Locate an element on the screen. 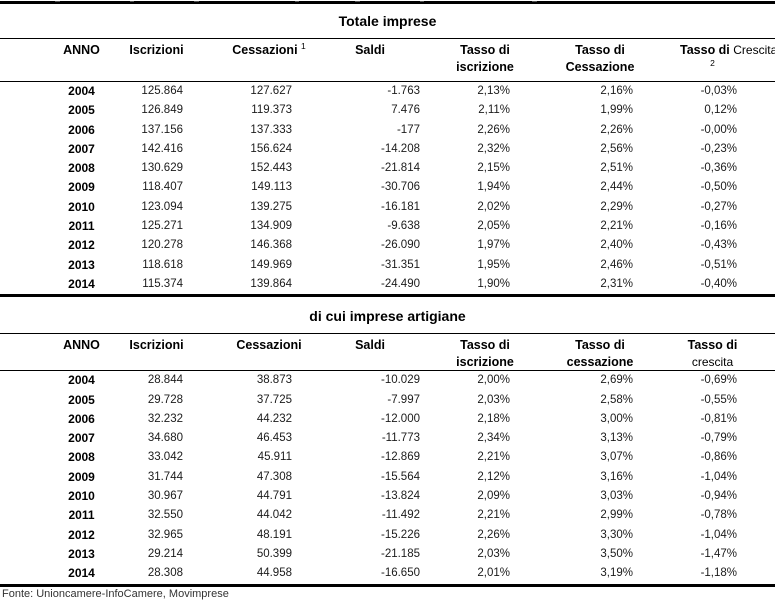 This screenshot has width=775, height=601. value-cell: 3,13% is located at coordinates (616, 438).